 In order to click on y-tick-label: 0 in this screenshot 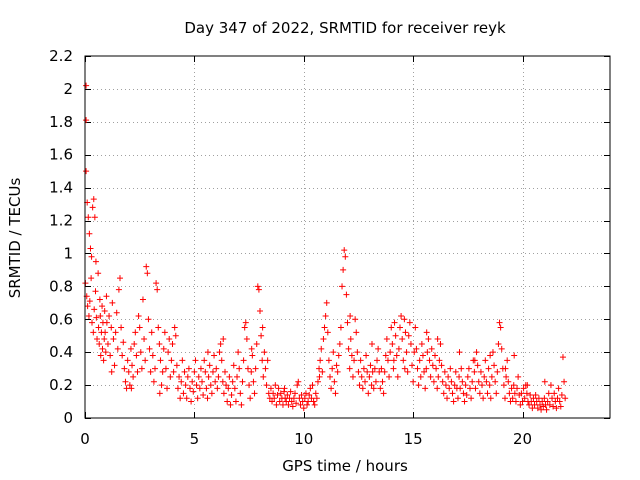, I will do `click(68, 418)`.